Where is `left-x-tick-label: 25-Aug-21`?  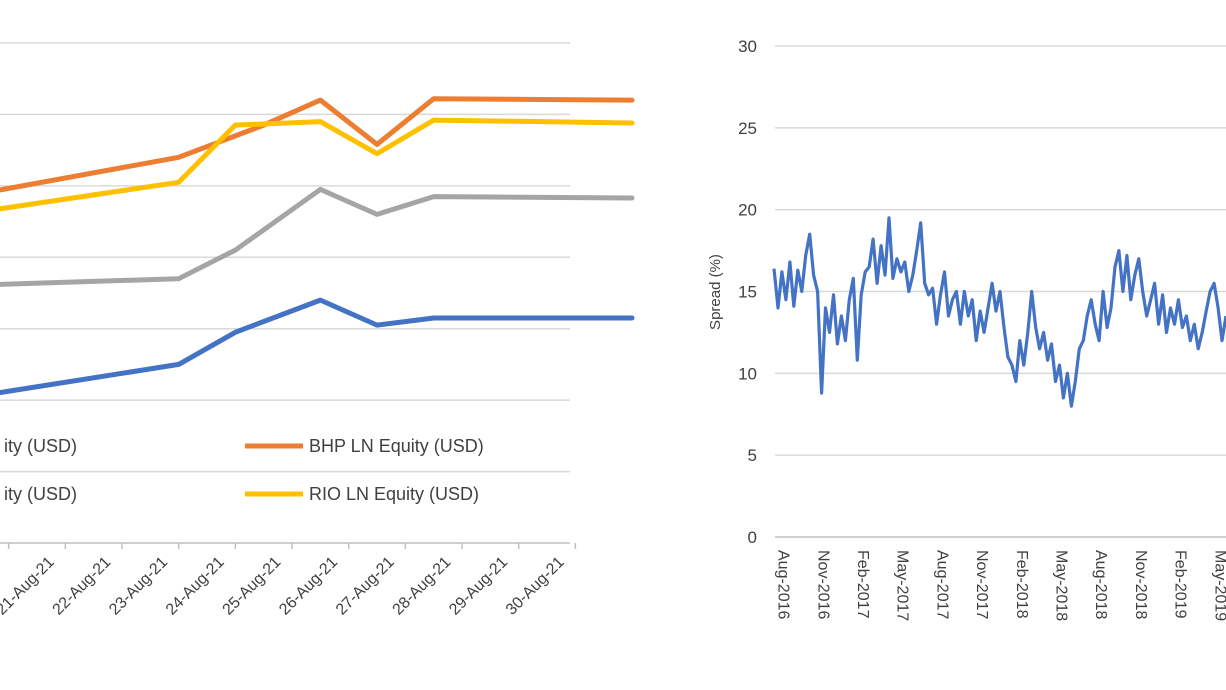 left-x-tick-label: 25-Aug-21 is located at coordinates (252, 586).